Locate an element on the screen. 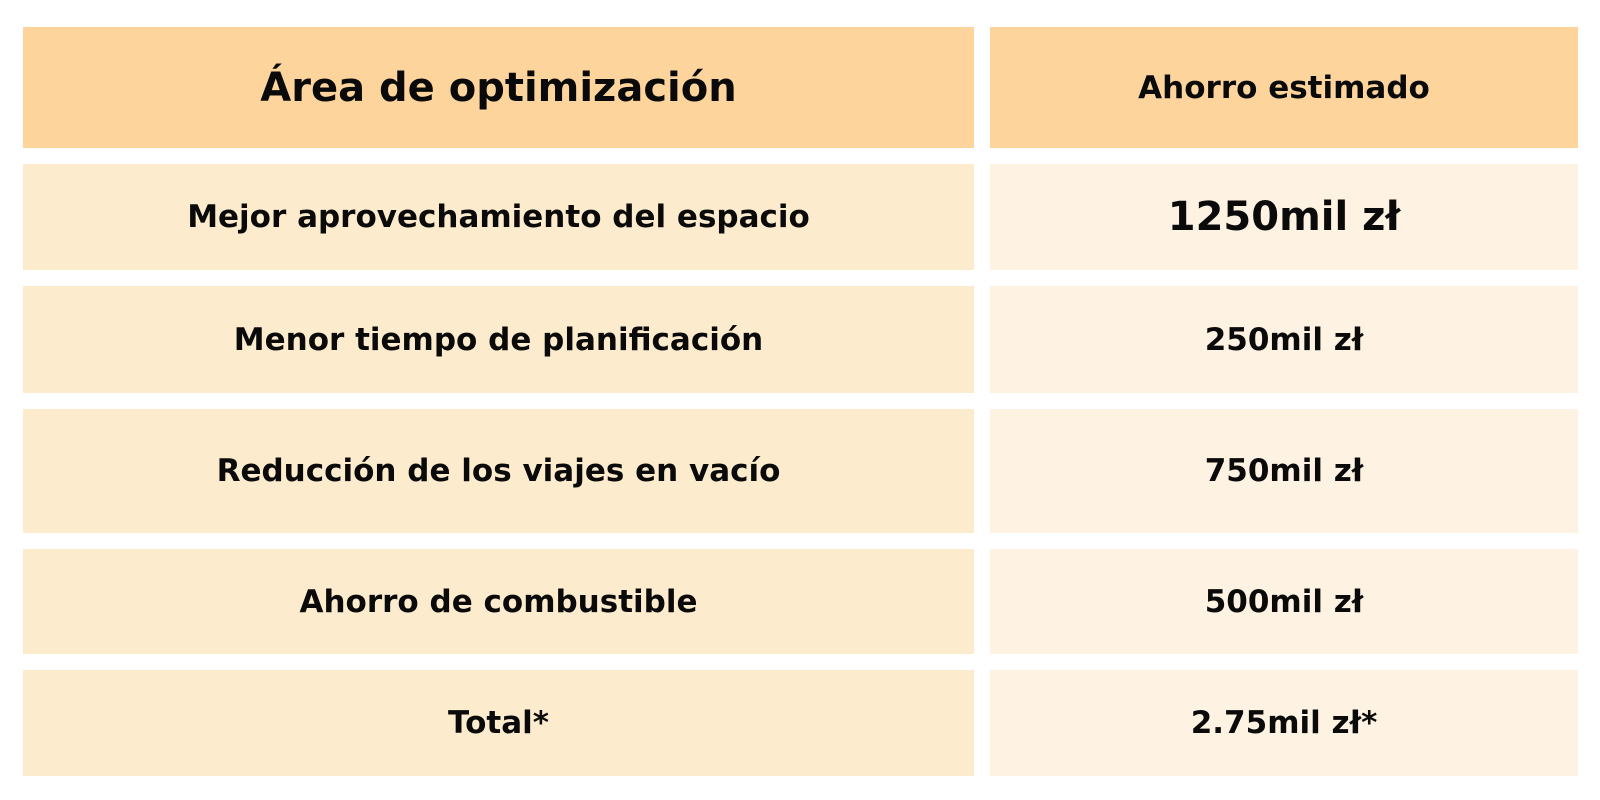  table-row: Ahorro de combustible 500mil zł is located at coordinates (800, 601).